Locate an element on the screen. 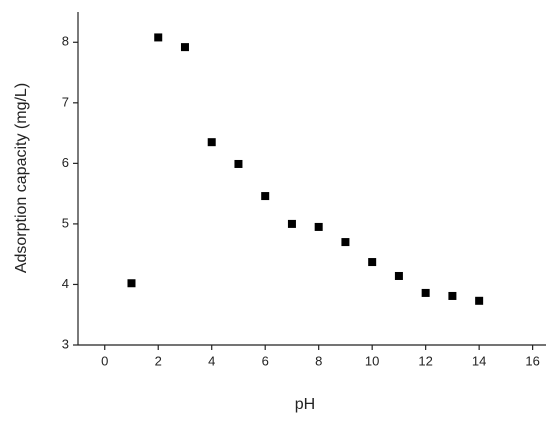 This screenshot has width=550, height=421. x-tick-label: 16 is located at coordinates (532, 360).